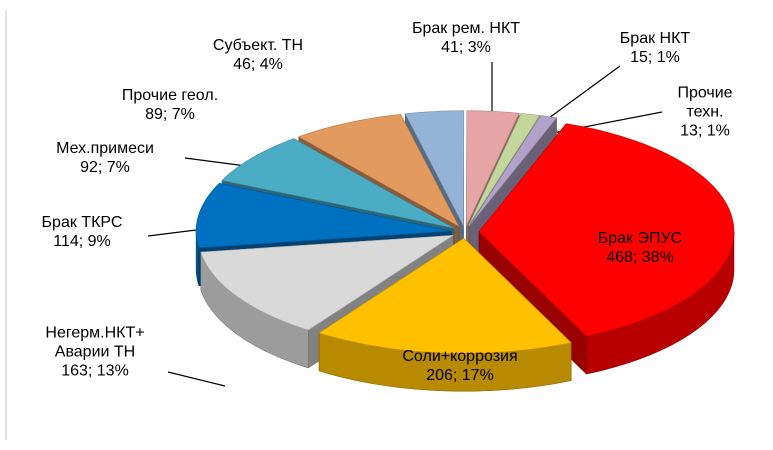 The image size is (773, 450). Describe the element at coordinates (640, 257) in the screenshot. I see `value-label: 468; 38%` at that location.